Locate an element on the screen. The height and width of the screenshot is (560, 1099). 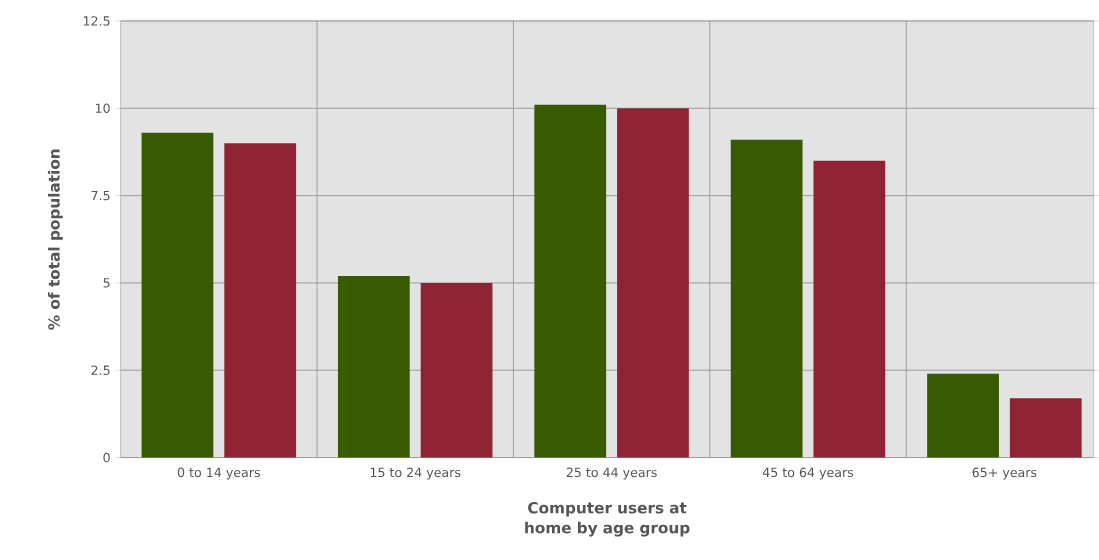
y-tick-label: 2.5 is located at coordinates (100, 370).